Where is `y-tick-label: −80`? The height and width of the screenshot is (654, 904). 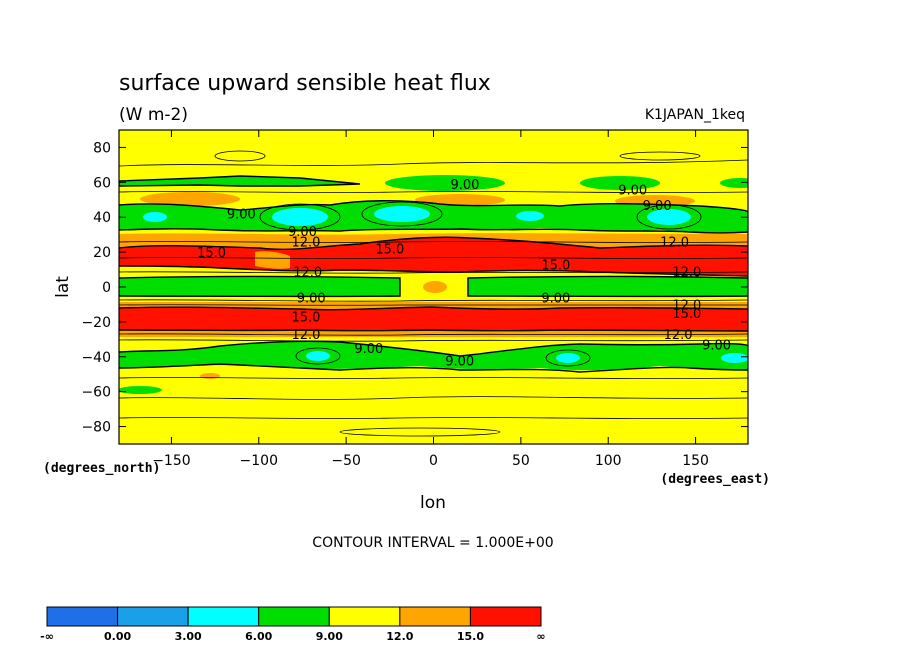 y-tick-label: −80 is located at coordinates (96, 428).